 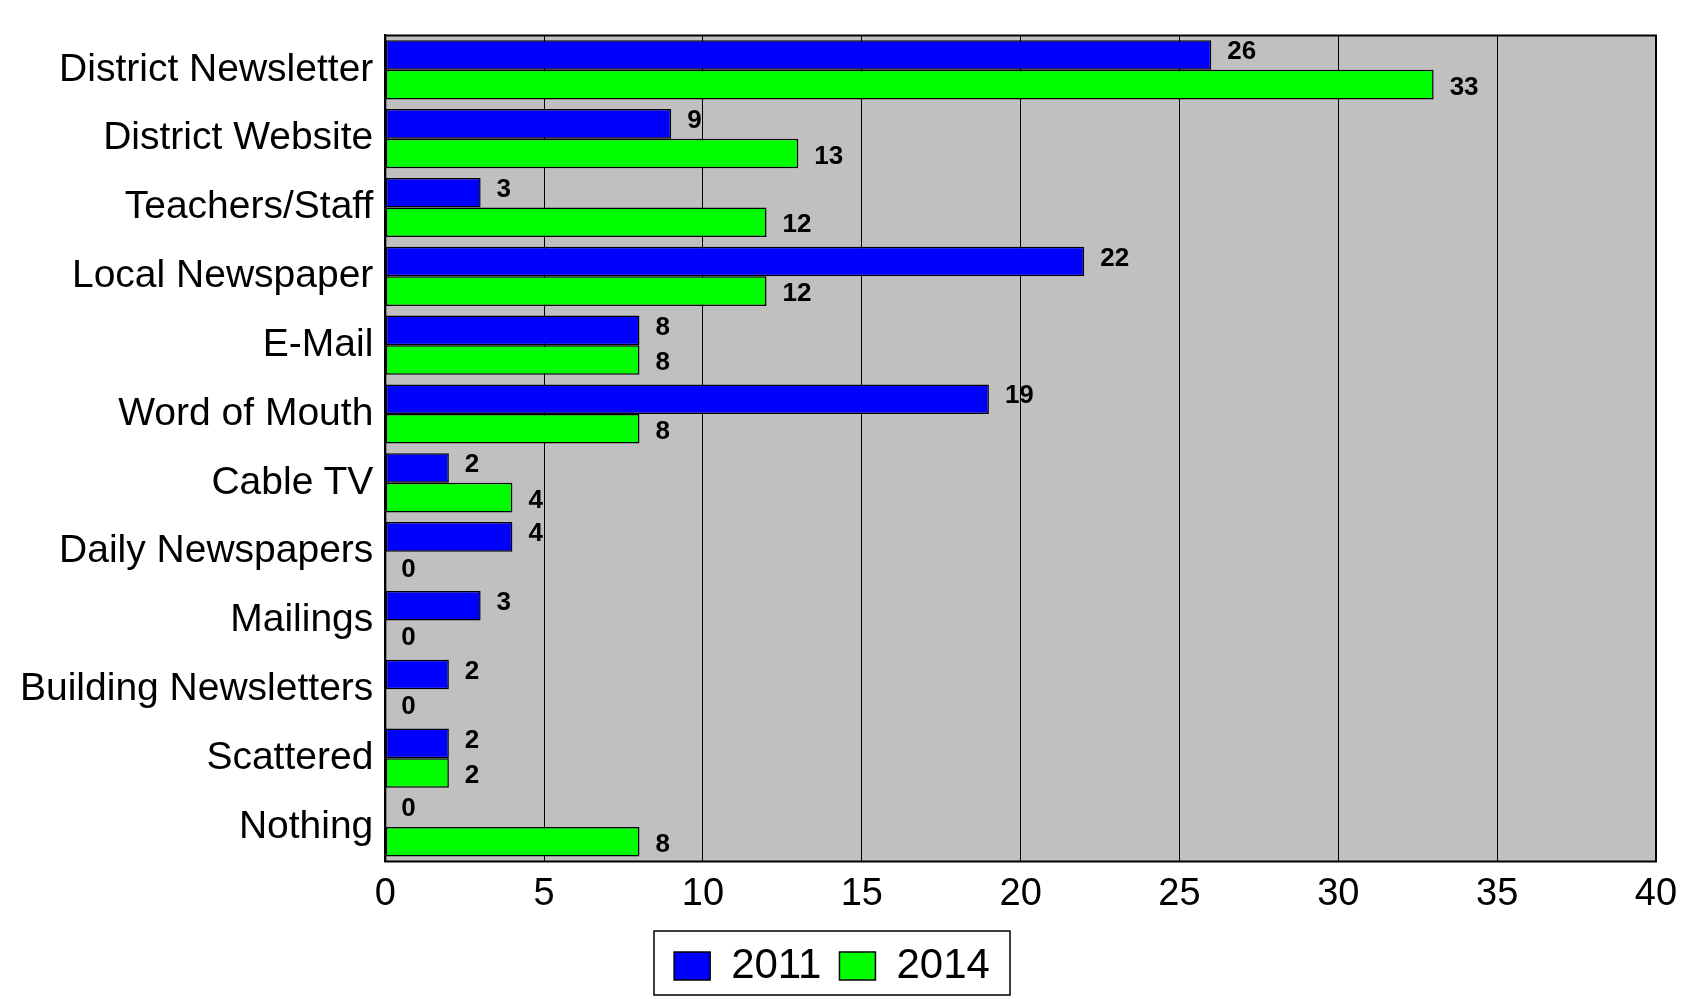 What do you see at coordinates (943, 963) in the screenshot?
I see `legend-label: 2014` at bounding box center [943, 963].